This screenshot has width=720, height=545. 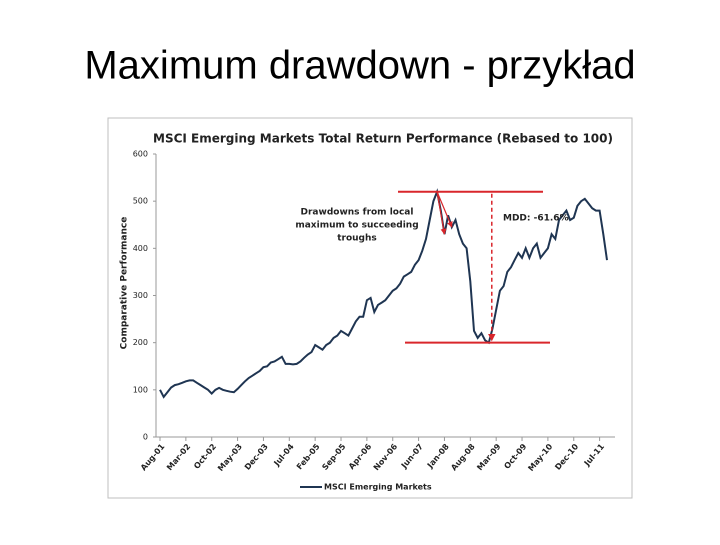 I want to click on y-tick-label: 500, so click(x=140, y=201).